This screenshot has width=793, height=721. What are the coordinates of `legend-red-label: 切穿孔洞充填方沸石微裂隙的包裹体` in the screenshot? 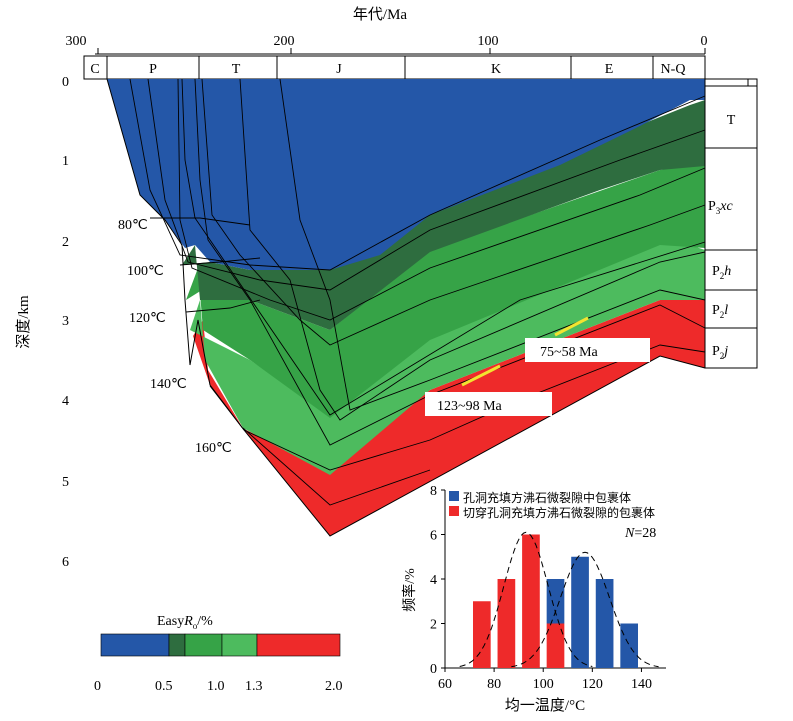 It's located at (559, 512).